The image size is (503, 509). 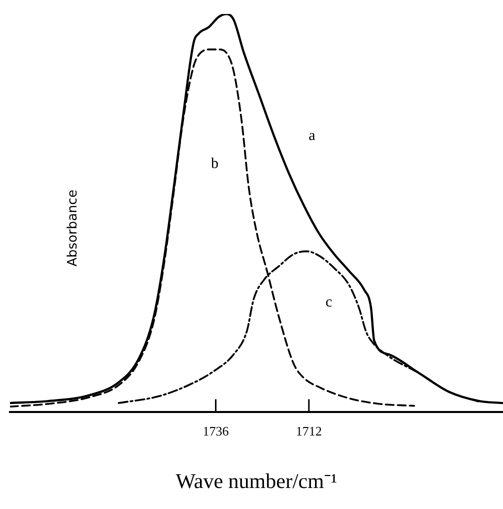 I want to click on x-tick-label: 1736, so click(x=216, y=430).